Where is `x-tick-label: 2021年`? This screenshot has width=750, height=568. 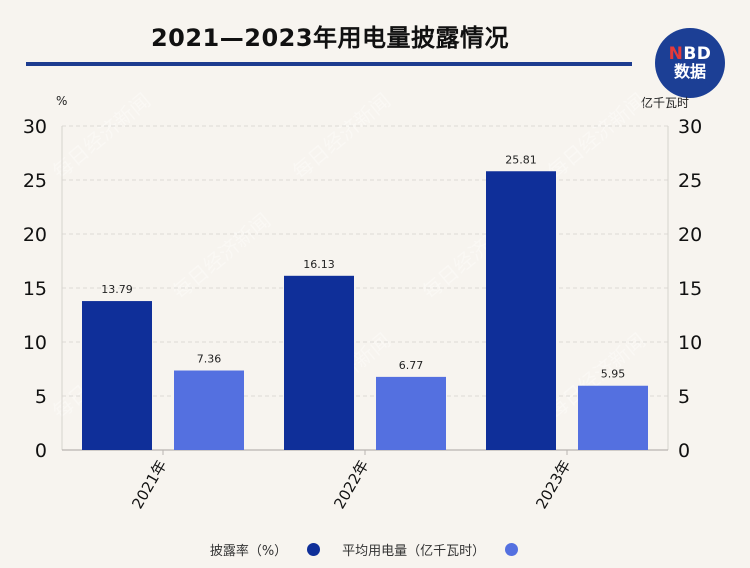
x-tick-label: 2021年 is located at coordinates (149, 484).